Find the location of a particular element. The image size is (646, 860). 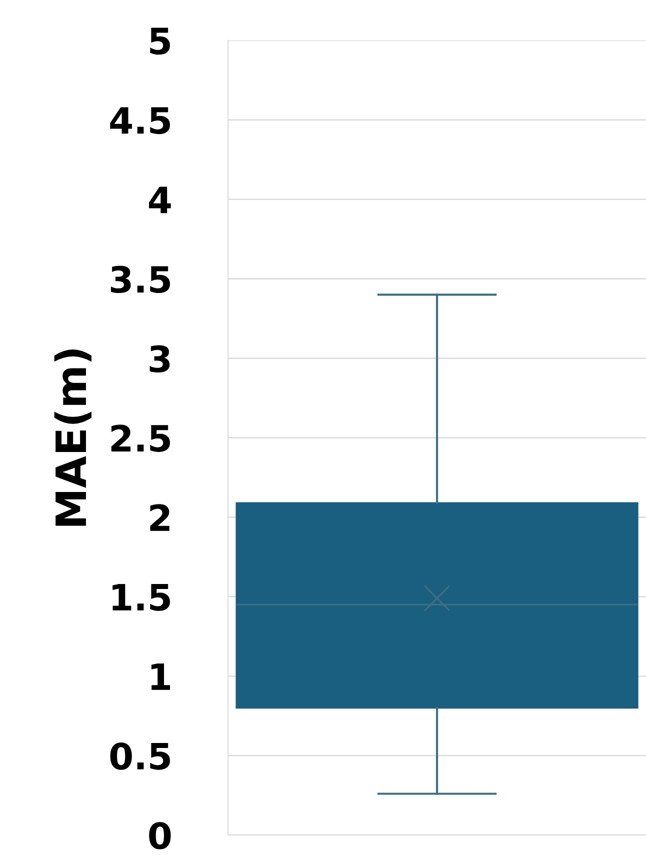

y-axis-title: MAE(m) is located at coordinates (73, 437).